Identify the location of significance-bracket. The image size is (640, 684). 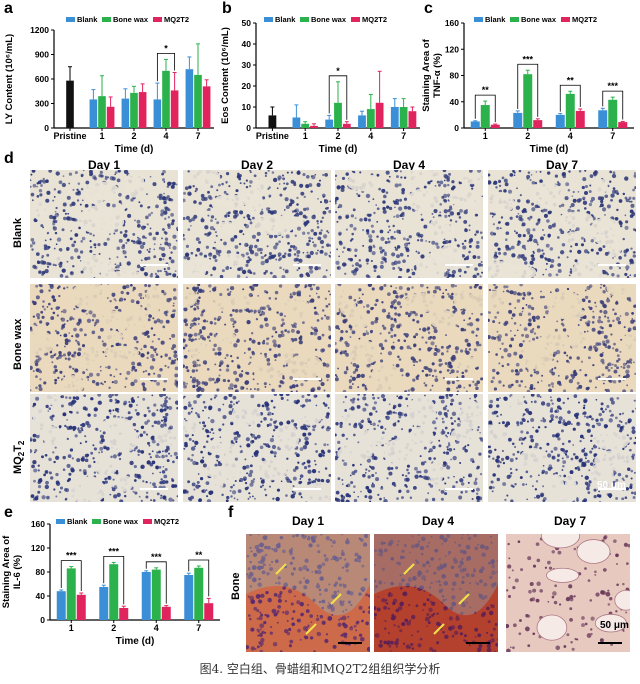
(338, 97).